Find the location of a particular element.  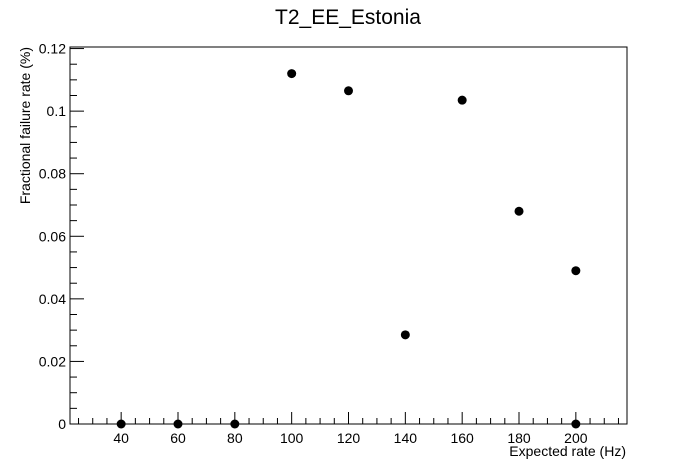

x-tick-label: 180 is located at coordinates (519, 438).